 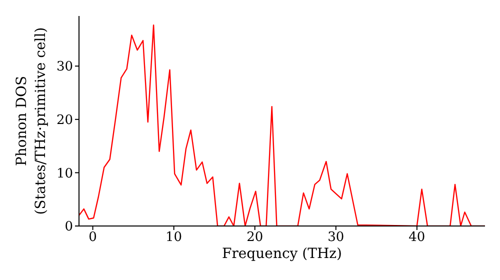 I want to click on x-axis-title: Frequency (THz), so click(x=282, y=254).